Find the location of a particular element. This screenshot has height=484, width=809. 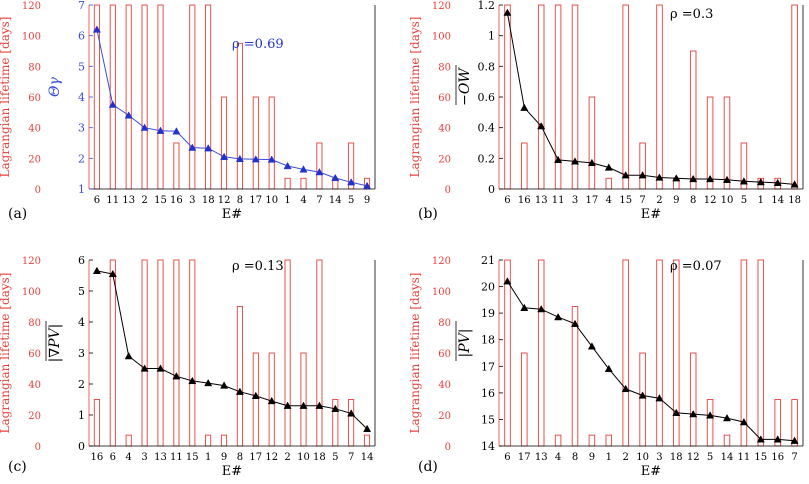

x-tick-a-8: 12 is located at coordinates (224, 200).